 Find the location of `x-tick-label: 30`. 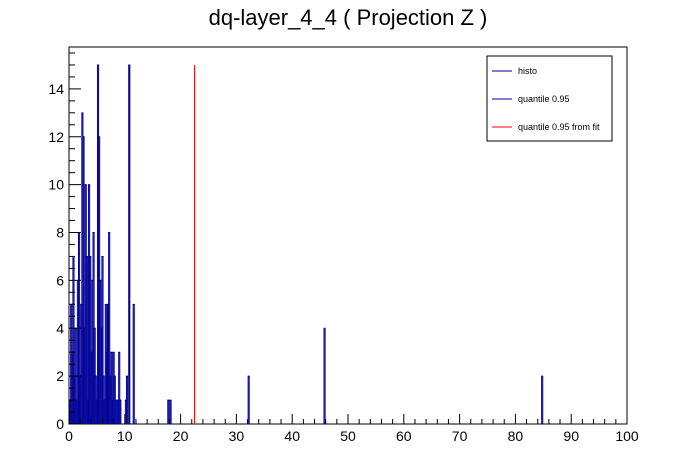

x-tick-label: 30 is located at coordinates (237, 436).